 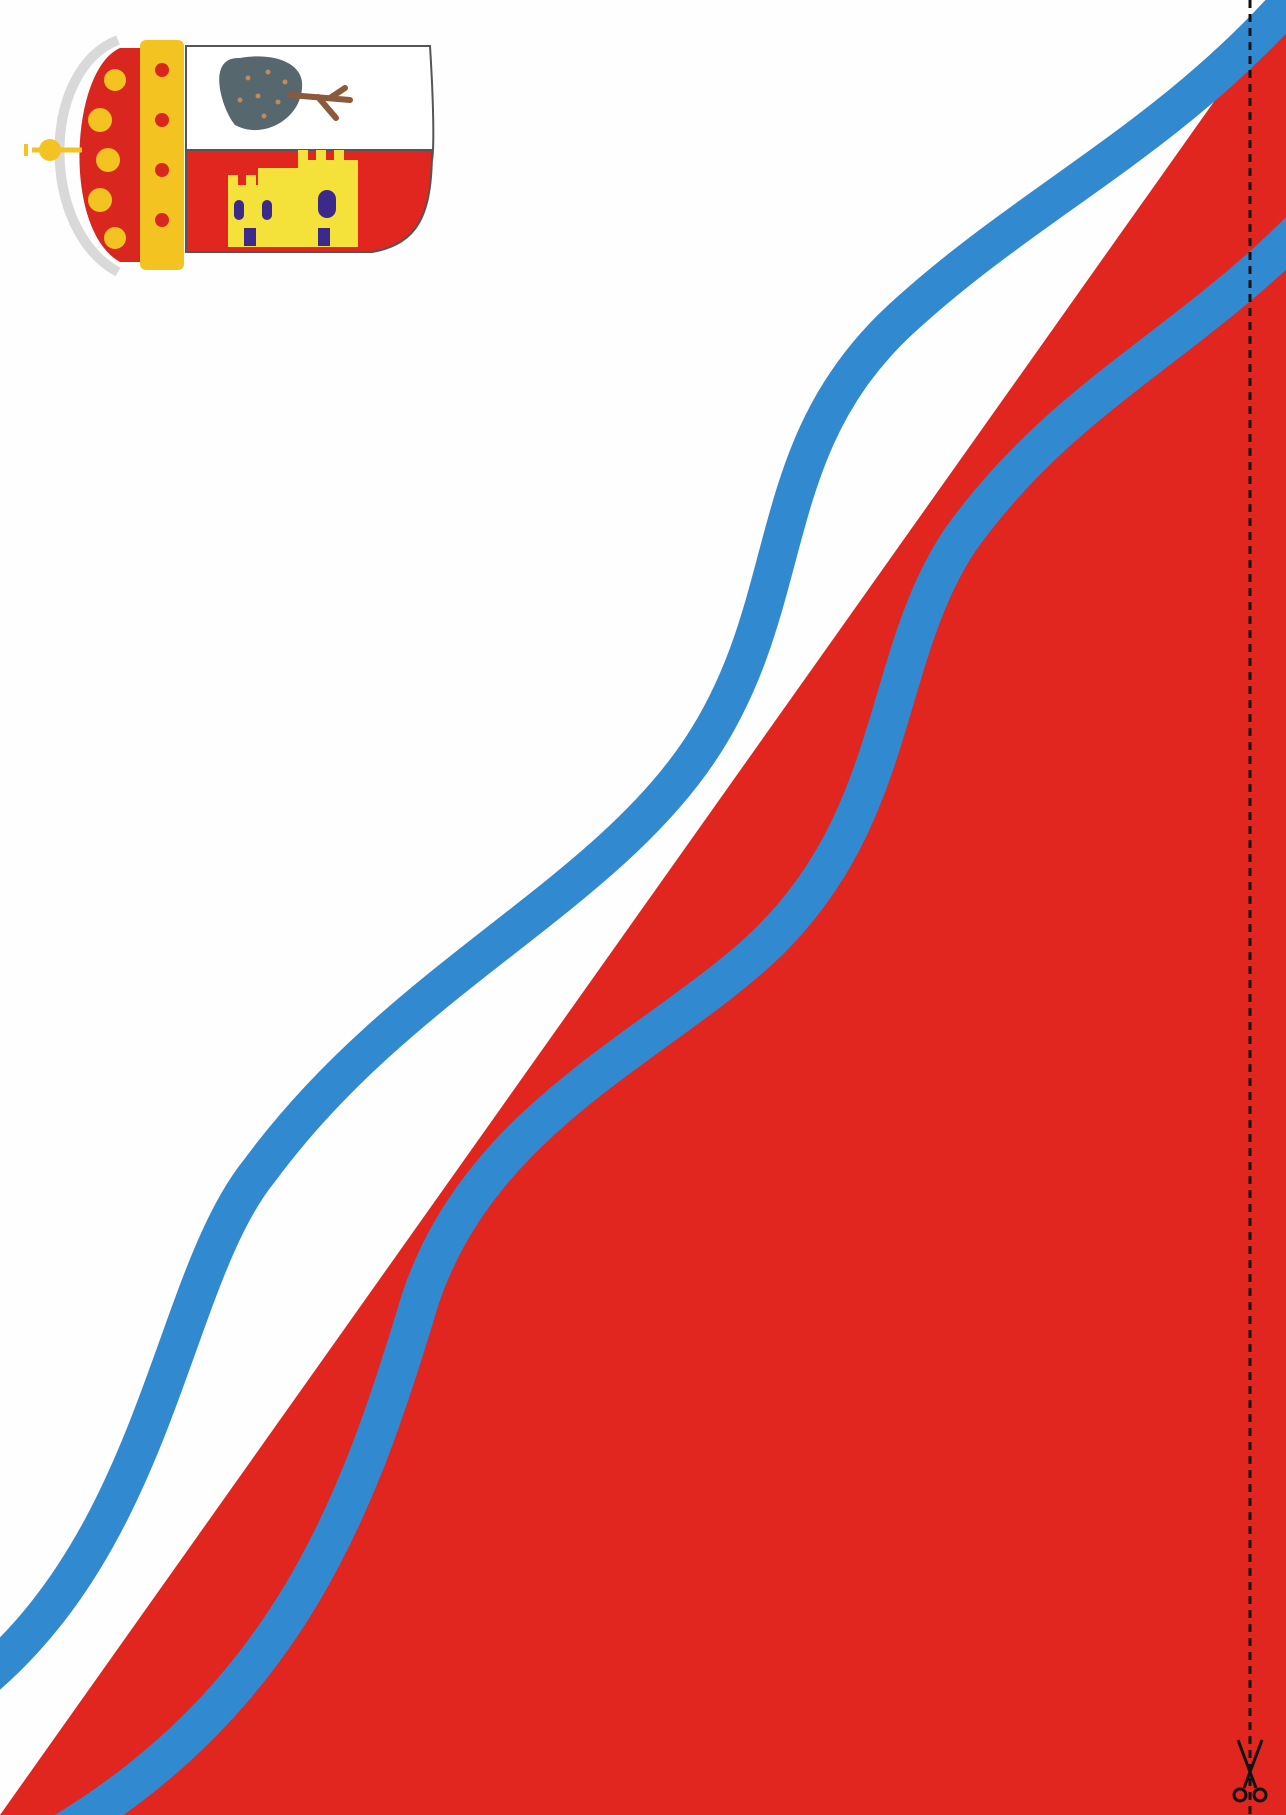 I want to click on castle-icon, so click(x=293, y=198).